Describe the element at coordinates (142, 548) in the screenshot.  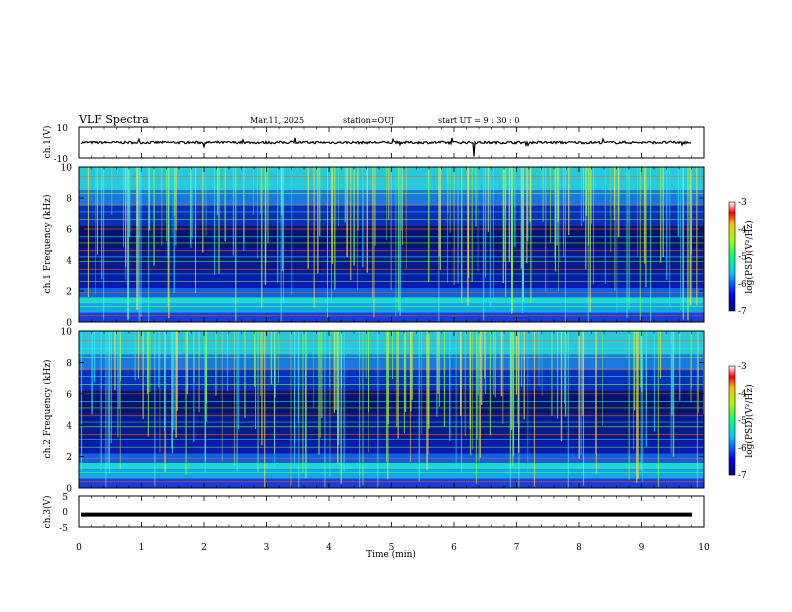
I see `x-tick-label-1: 1` at that location.